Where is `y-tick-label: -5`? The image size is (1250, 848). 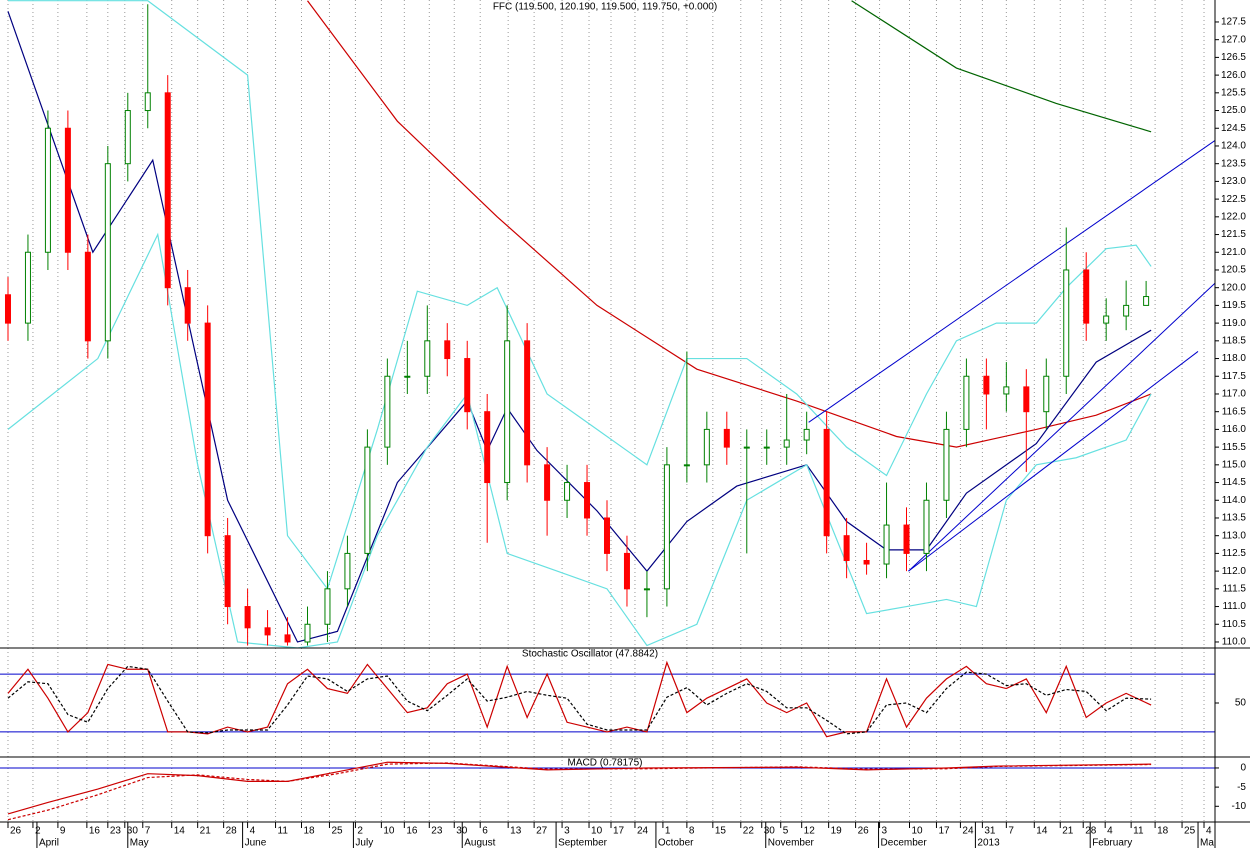
y-tick-label: -5 is located at coordinates (1241, 787).